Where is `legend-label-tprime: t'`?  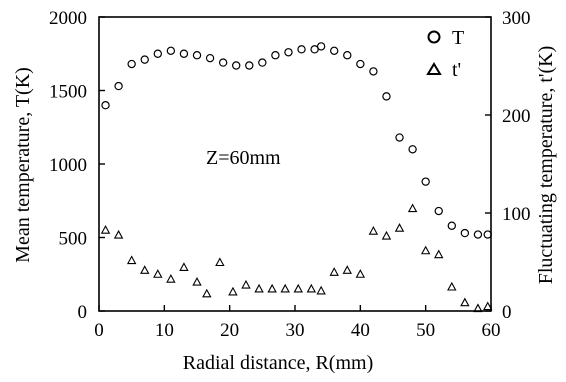 legend-label-tprime: t' is located at coordinates (456, 70).